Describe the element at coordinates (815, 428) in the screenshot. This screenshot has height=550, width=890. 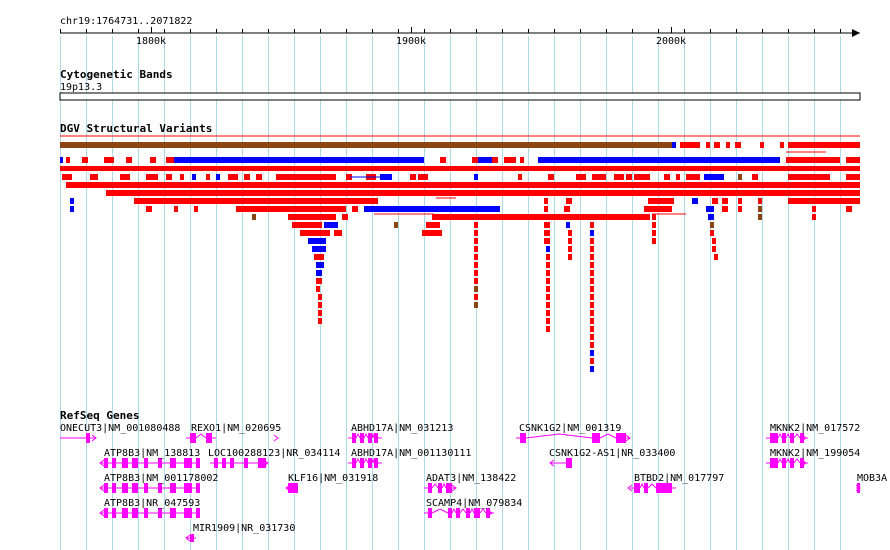
I see `gene-label: MKNK2|NM_017572` at that location.